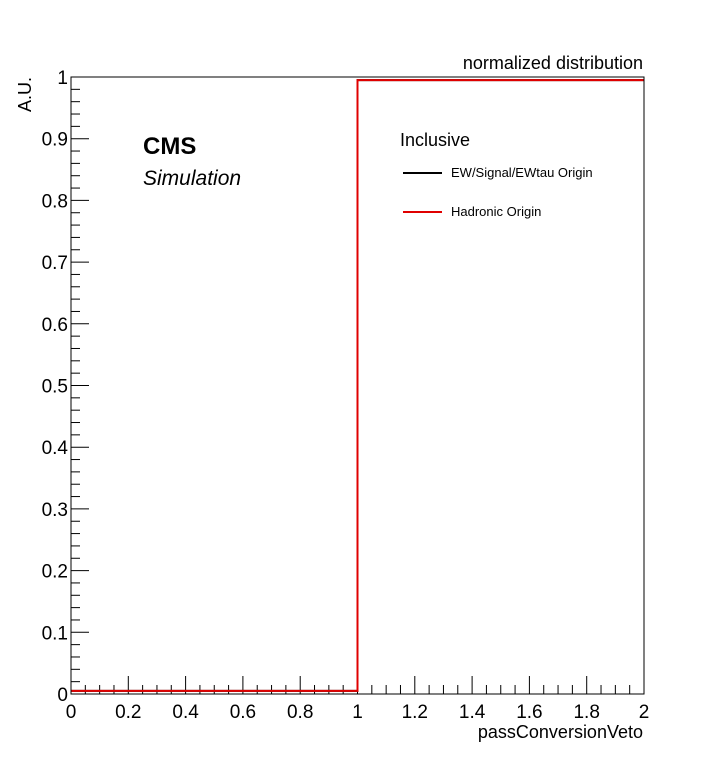 The width and height of the screenshot is (716, 772). I want to click on y-axis-title: A.U., so click(25, 94).